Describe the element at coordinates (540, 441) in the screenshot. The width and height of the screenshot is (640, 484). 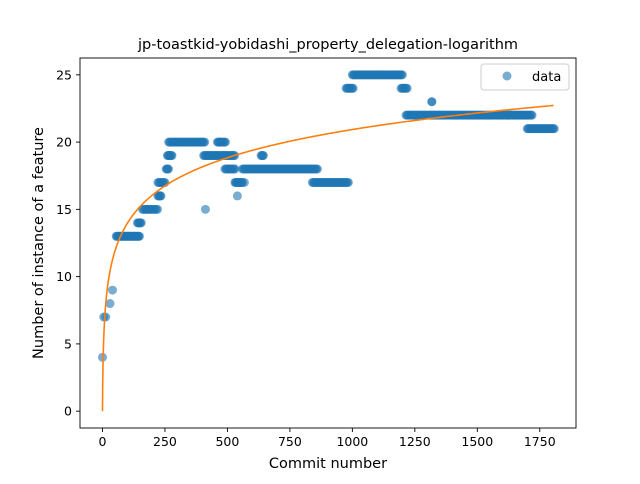
I see `x-tick-label: 1750` at that location.